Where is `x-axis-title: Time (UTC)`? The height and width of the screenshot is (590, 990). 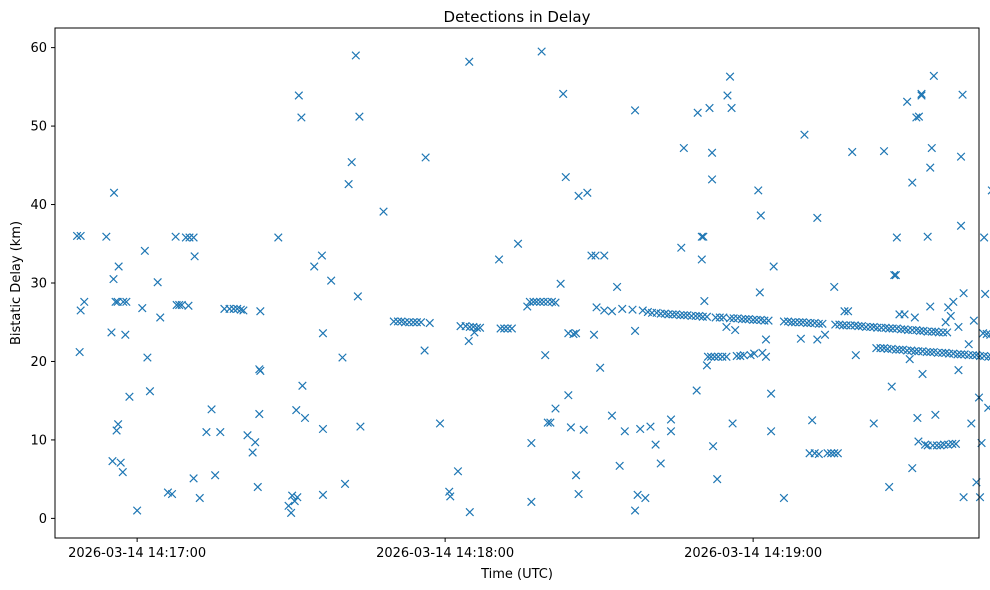 x-axis-title: Time (UTC) is located at coordinates (516, 574).